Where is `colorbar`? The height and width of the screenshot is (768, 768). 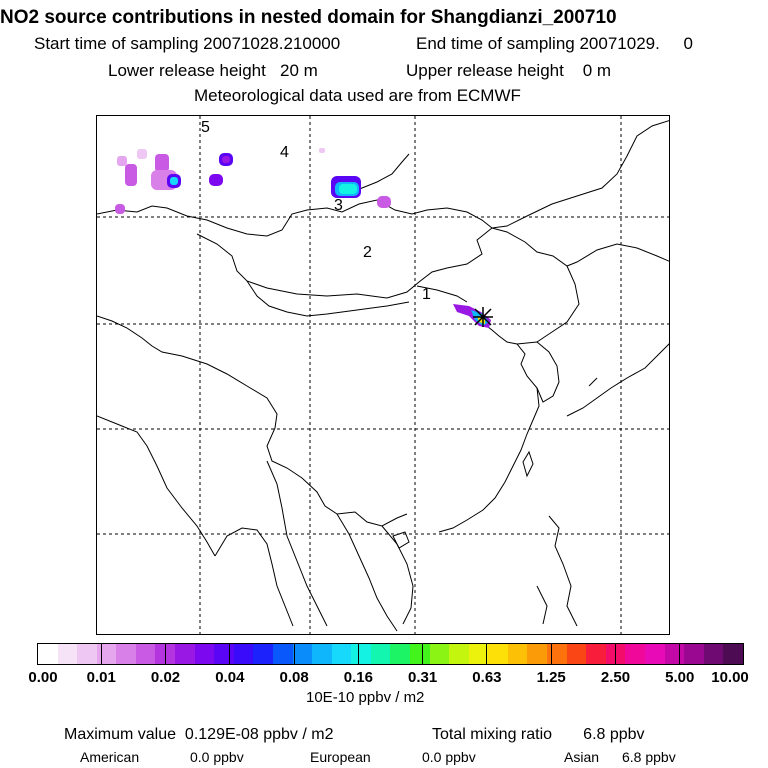
colorbar is located at coordinates (390, 654).